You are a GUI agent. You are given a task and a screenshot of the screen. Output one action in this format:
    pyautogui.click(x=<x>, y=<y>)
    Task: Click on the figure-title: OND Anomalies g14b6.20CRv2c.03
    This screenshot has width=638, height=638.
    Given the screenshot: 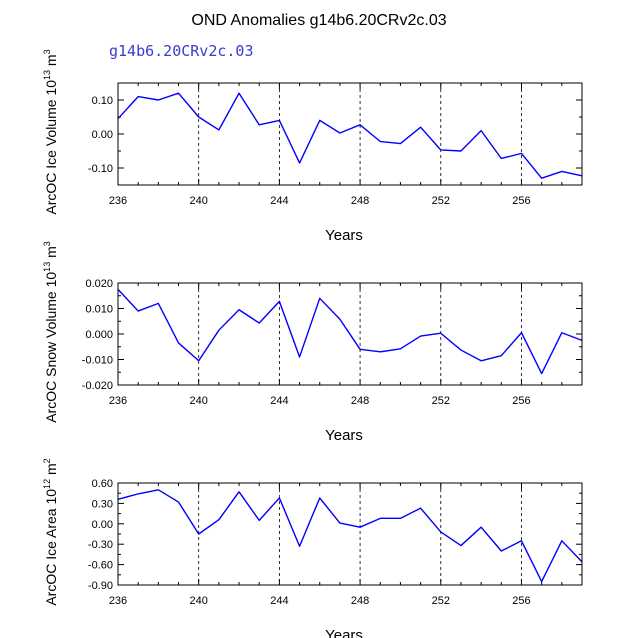 What is the action you would take?
    pyautogui.click(x=318, y=20)
    